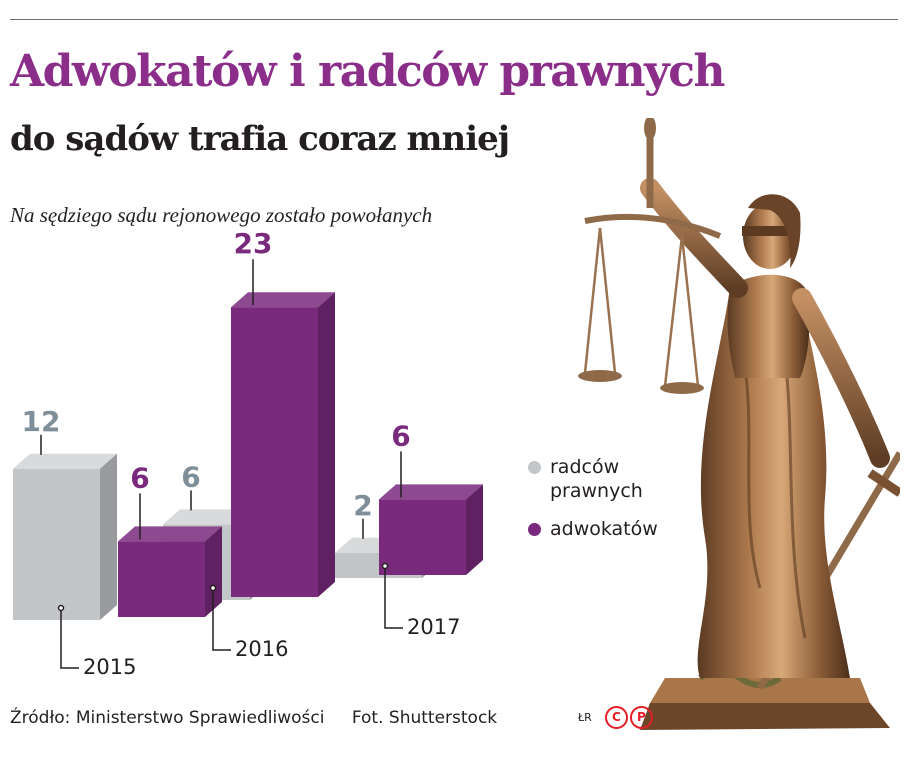  Describe the element at coordinates (385, 566) in the screenshot. I see `year-dot-2017` at that location.